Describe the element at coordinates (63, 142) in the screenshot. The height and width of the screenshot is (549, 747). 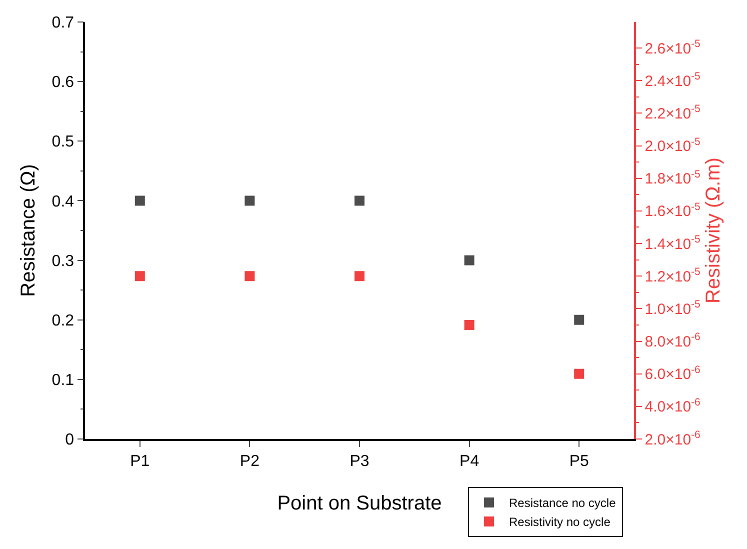
I see `y-tick-label: 0.5` at that location.